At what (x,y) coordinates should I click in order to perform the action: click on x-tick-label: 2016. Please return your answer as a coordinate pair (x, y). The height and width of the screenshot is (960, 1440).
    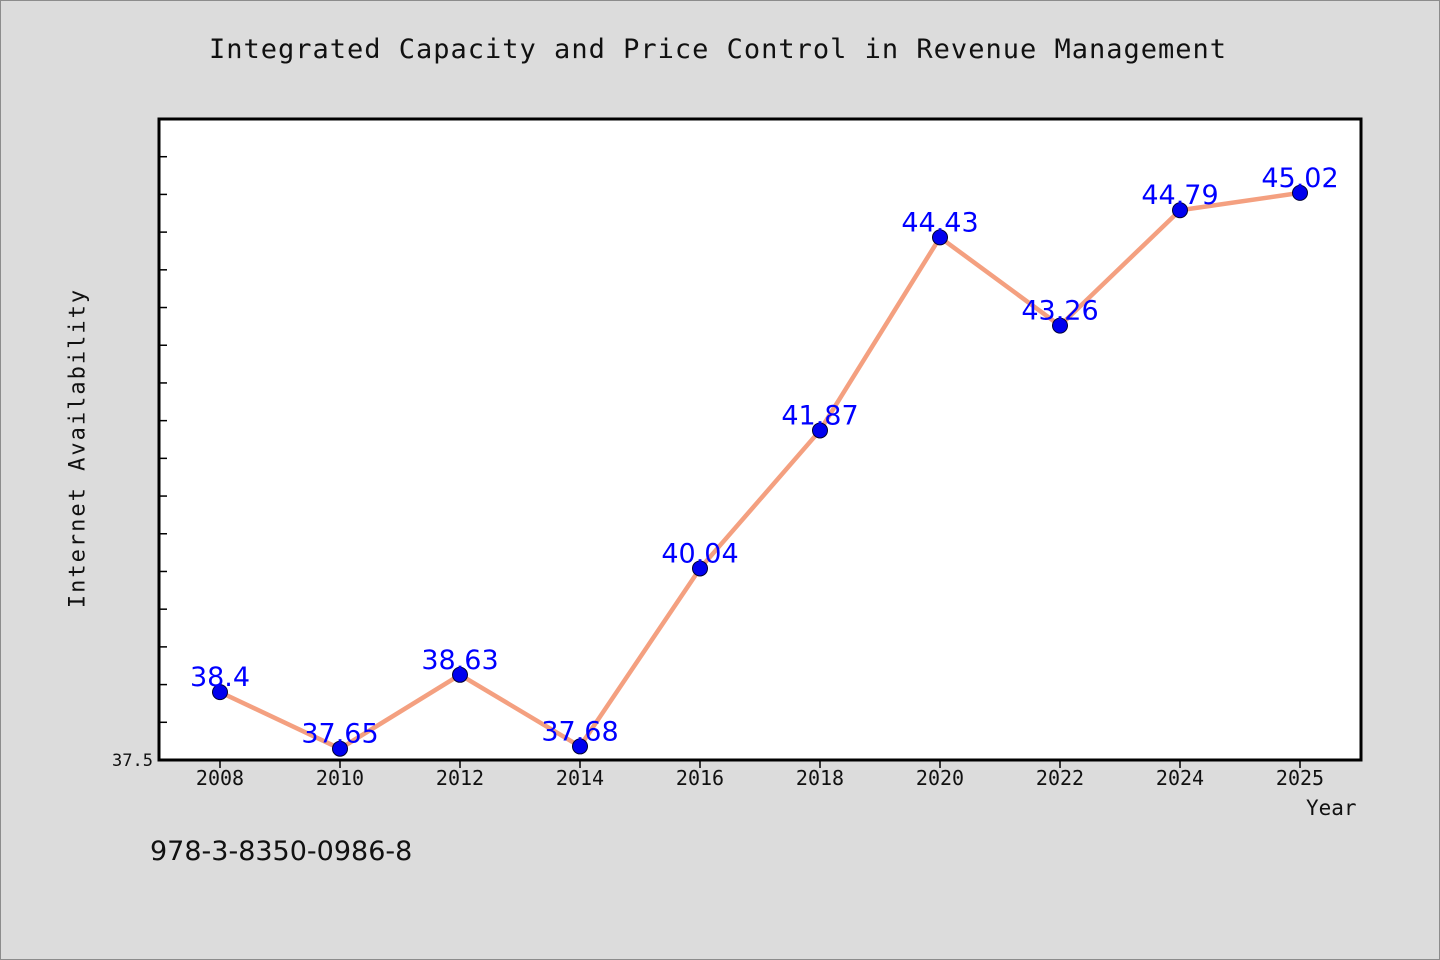
    Looking at the image, I should click on (700, 778).